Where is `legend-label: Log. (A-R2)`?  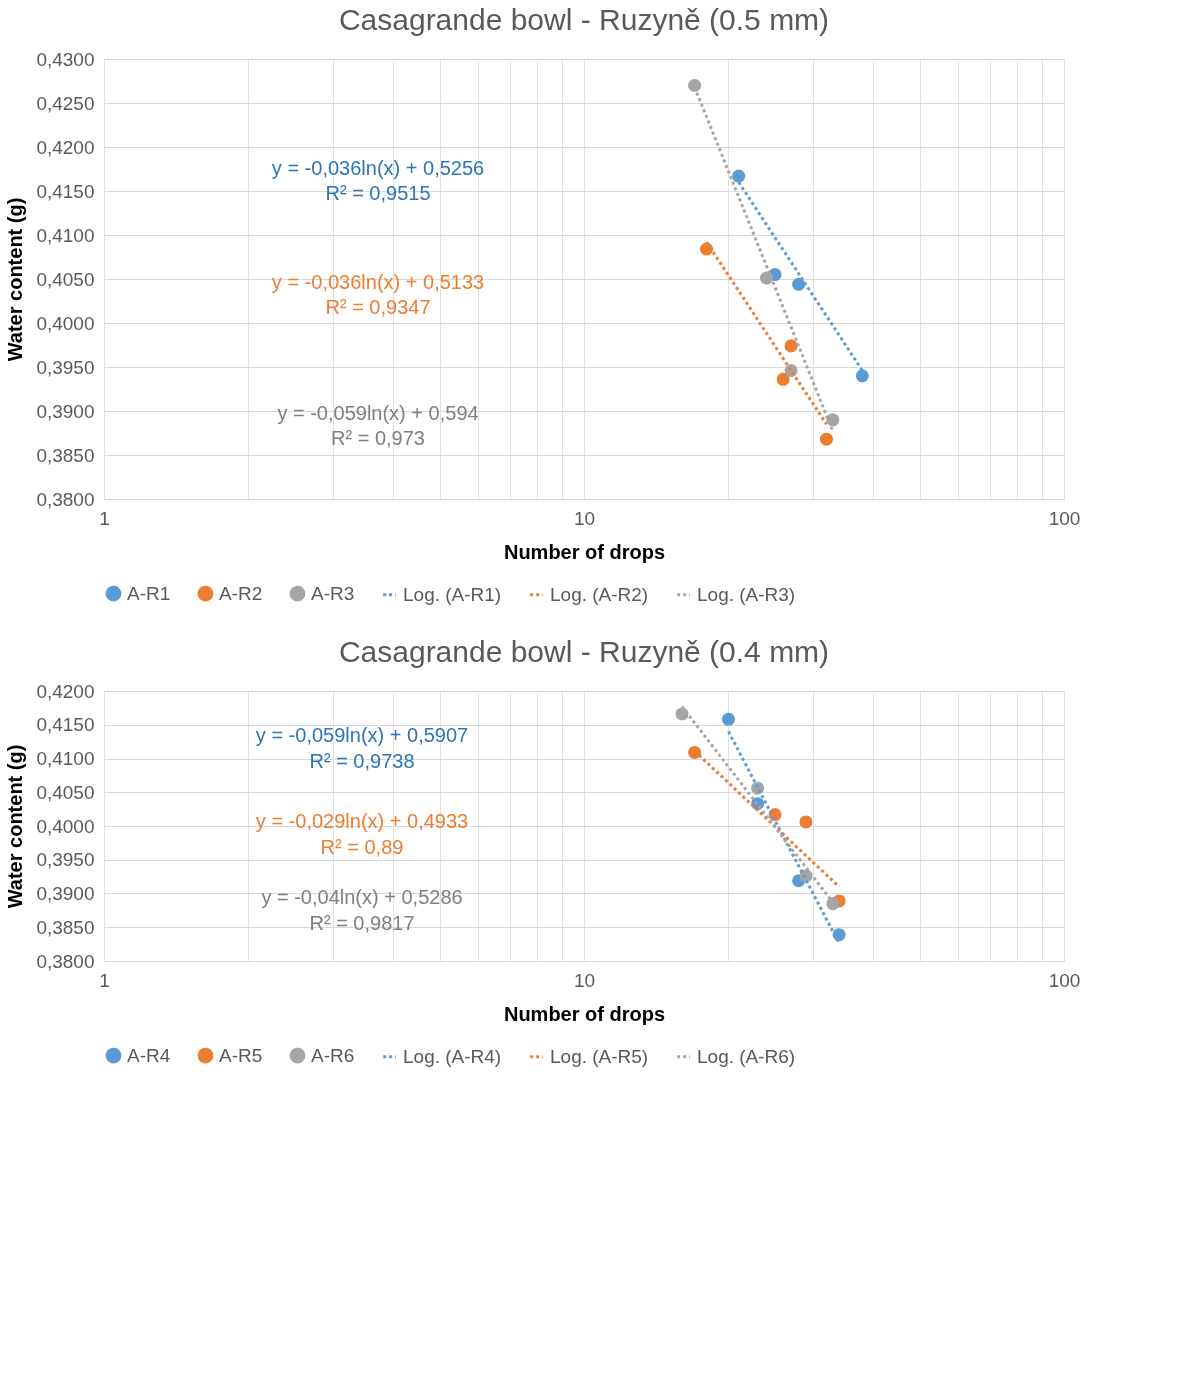 legend-label: Log. (A-R2) is located at coordinates (599, 594).